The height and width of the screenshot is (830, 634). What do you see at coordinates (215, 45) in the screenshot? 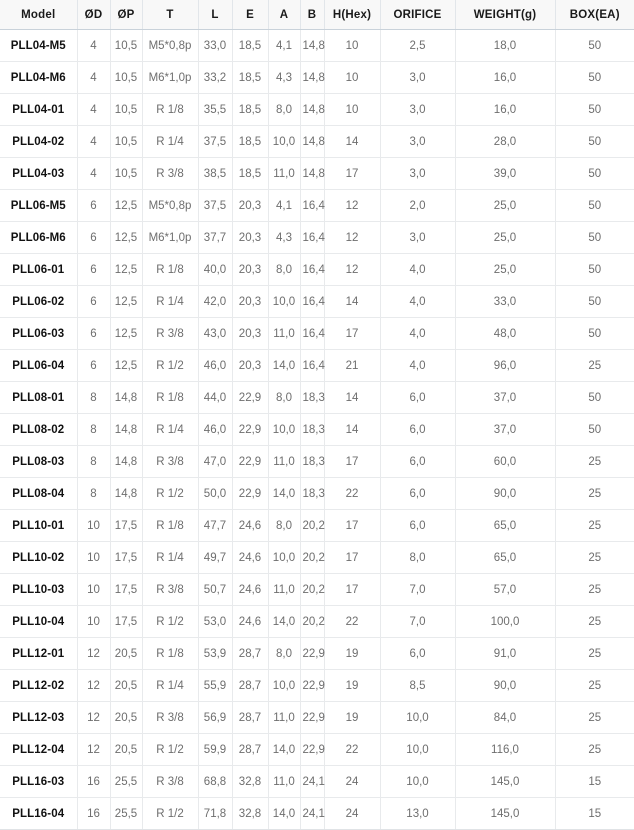
I see `cell-l: 33,0` at bounding box center [215, 45].